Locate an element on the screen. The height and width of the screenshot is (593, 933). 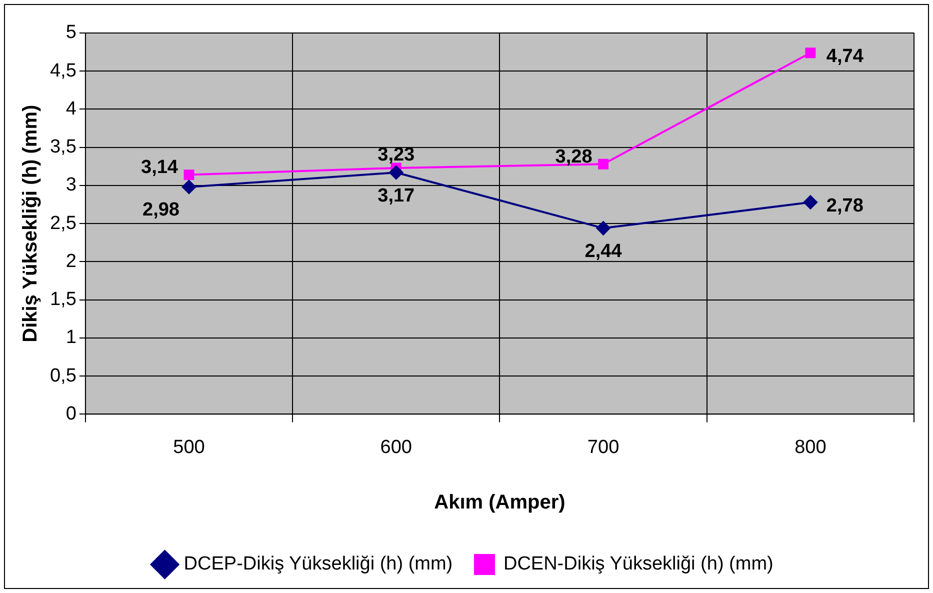
legend-label: DCEN-Dikiş Yüksekliği (h) (mm) is located at coordinates (638, 564).